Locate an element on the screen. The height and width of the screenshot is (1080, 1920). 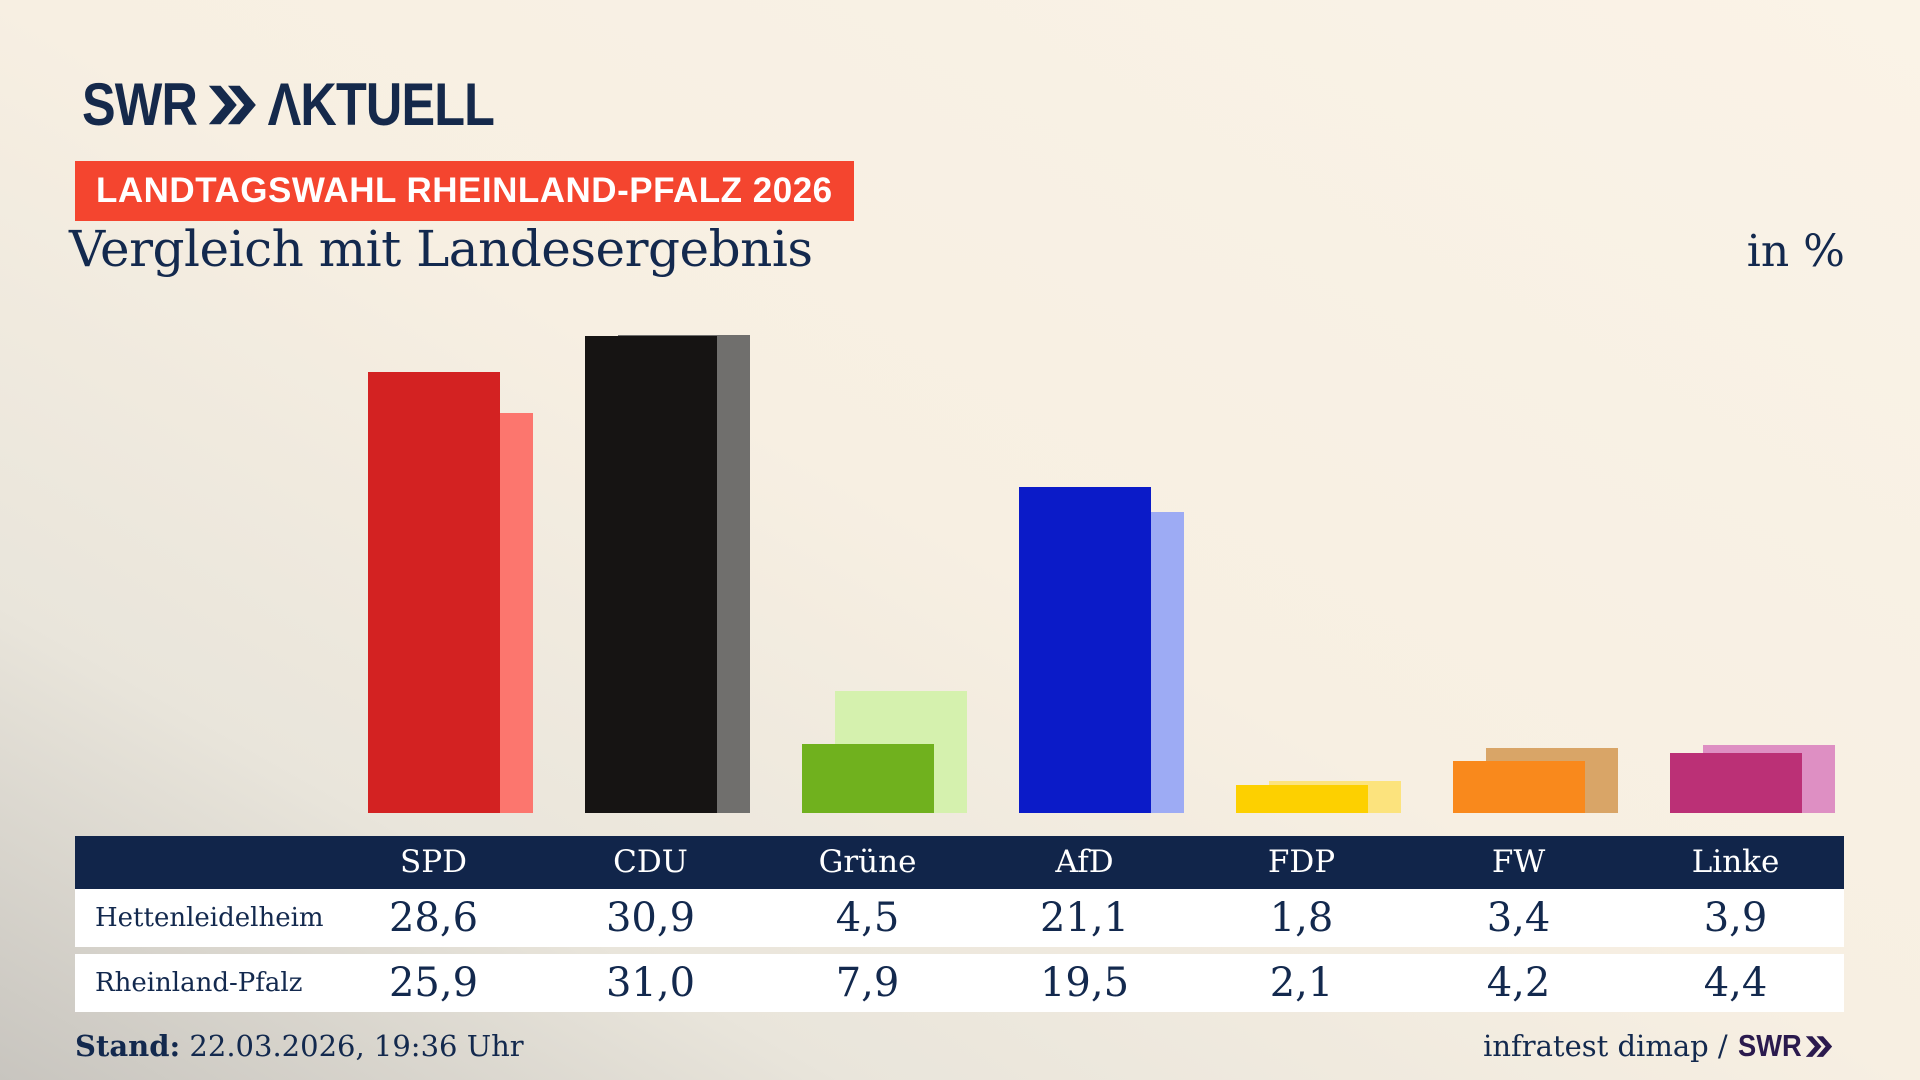
table-header-cell-empty is located at coordinates (200, 862).